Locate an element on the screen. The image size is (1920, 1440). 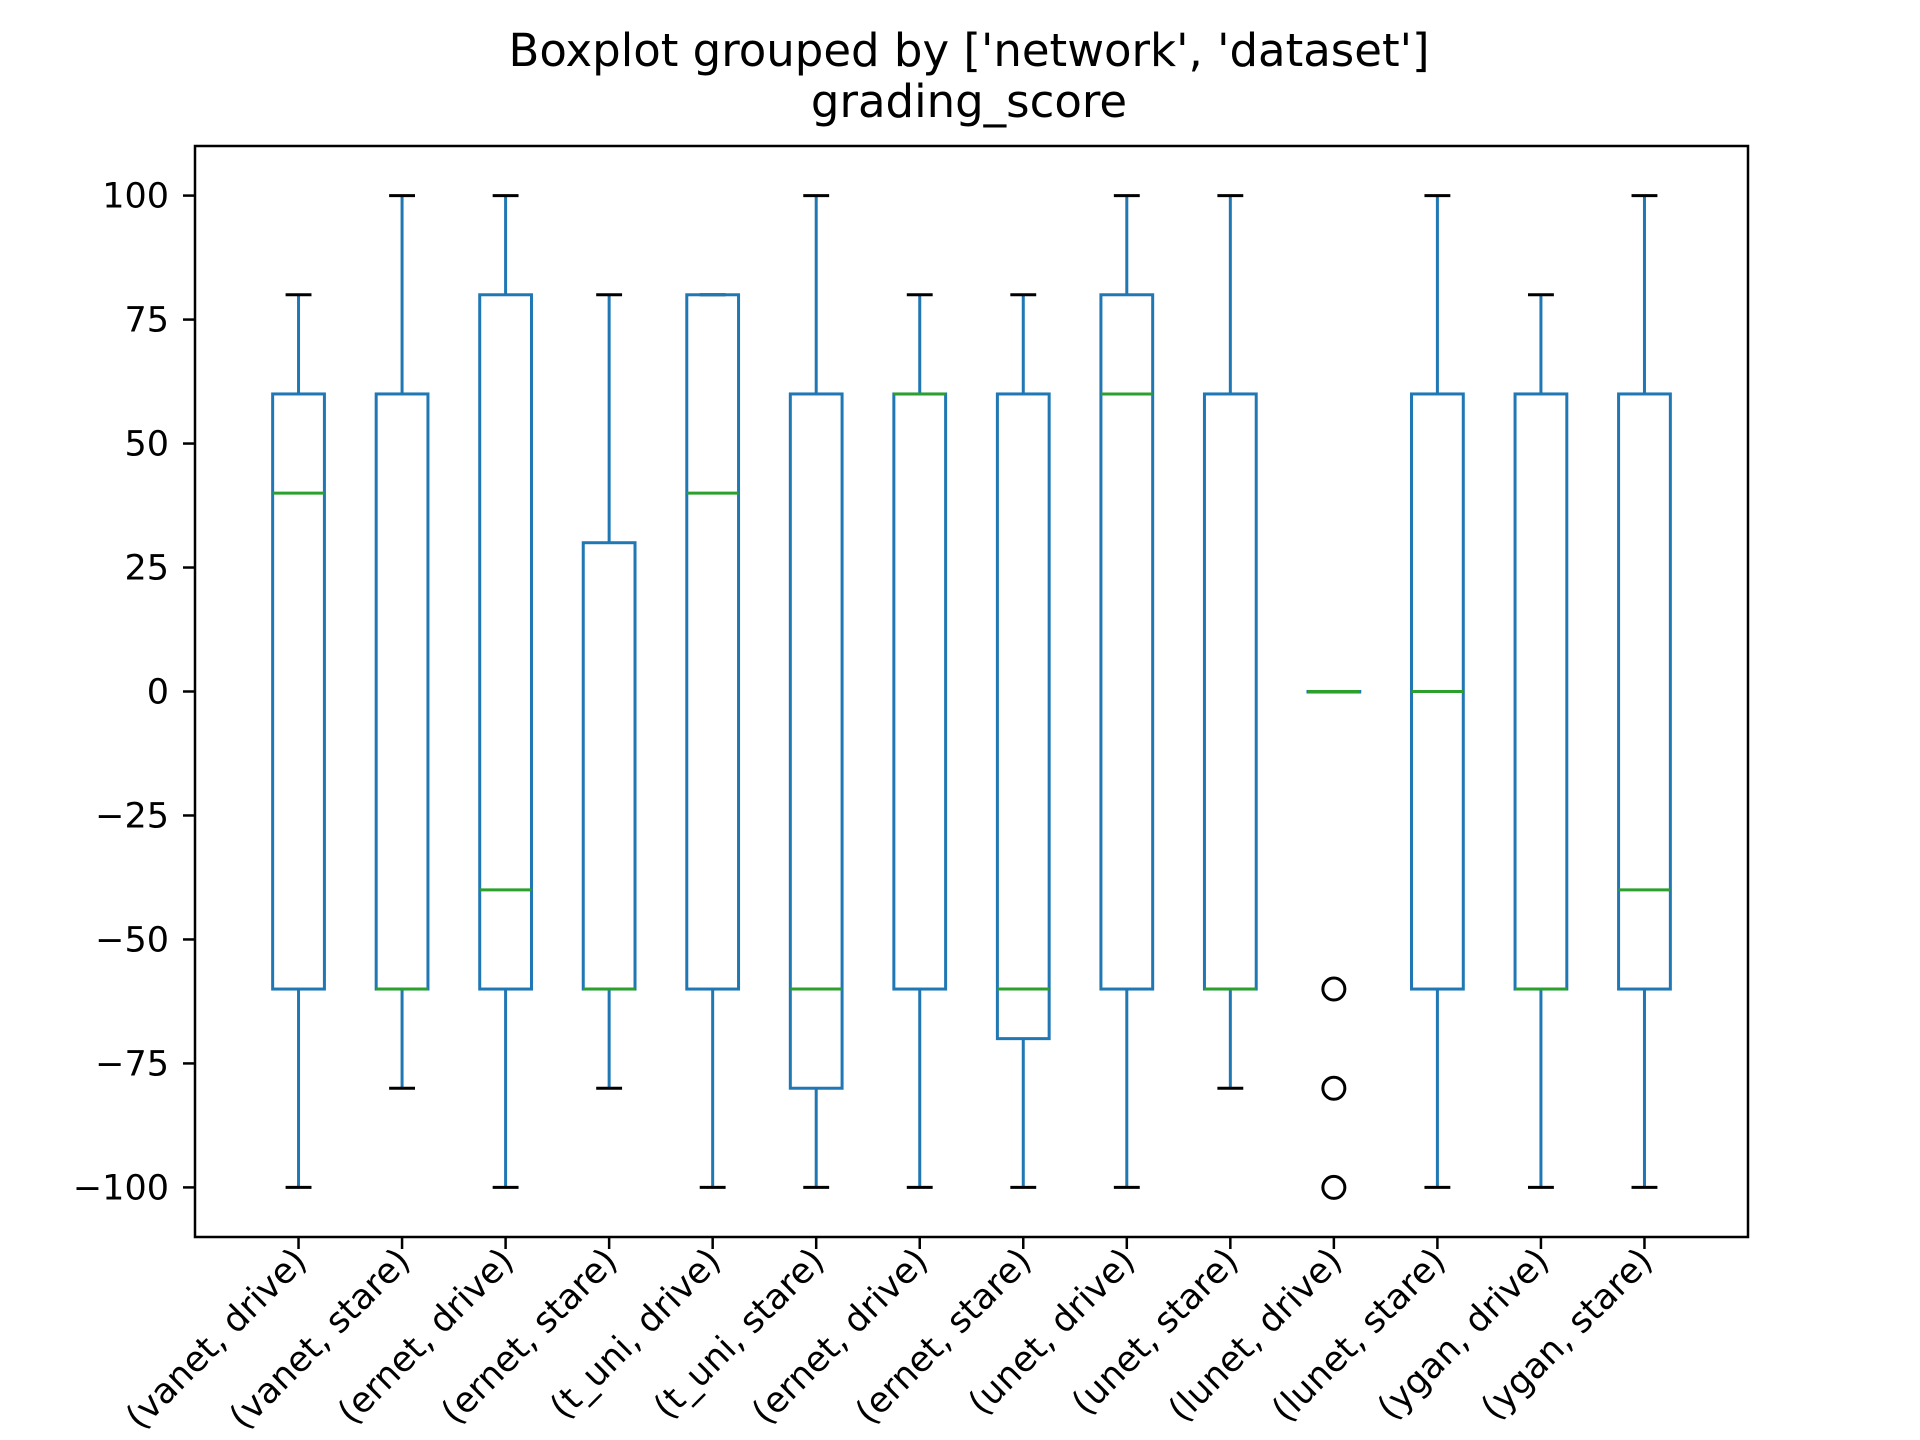
y-tick-label: 100 is located at coordinates (135, 197).